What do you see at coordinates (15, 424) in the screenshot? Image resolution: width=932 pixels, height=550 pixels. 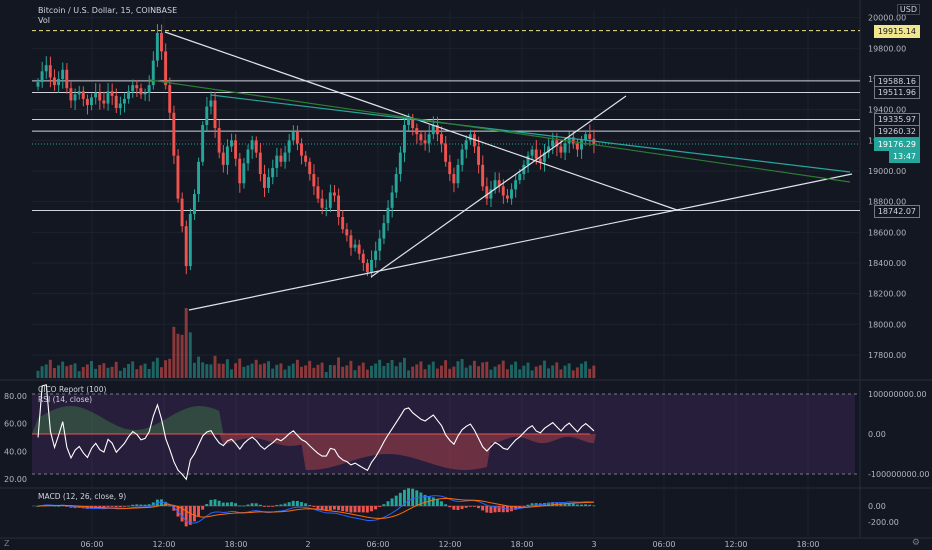 I see `rsi-tick-label: 60.00` at bounding box center [15, 424].